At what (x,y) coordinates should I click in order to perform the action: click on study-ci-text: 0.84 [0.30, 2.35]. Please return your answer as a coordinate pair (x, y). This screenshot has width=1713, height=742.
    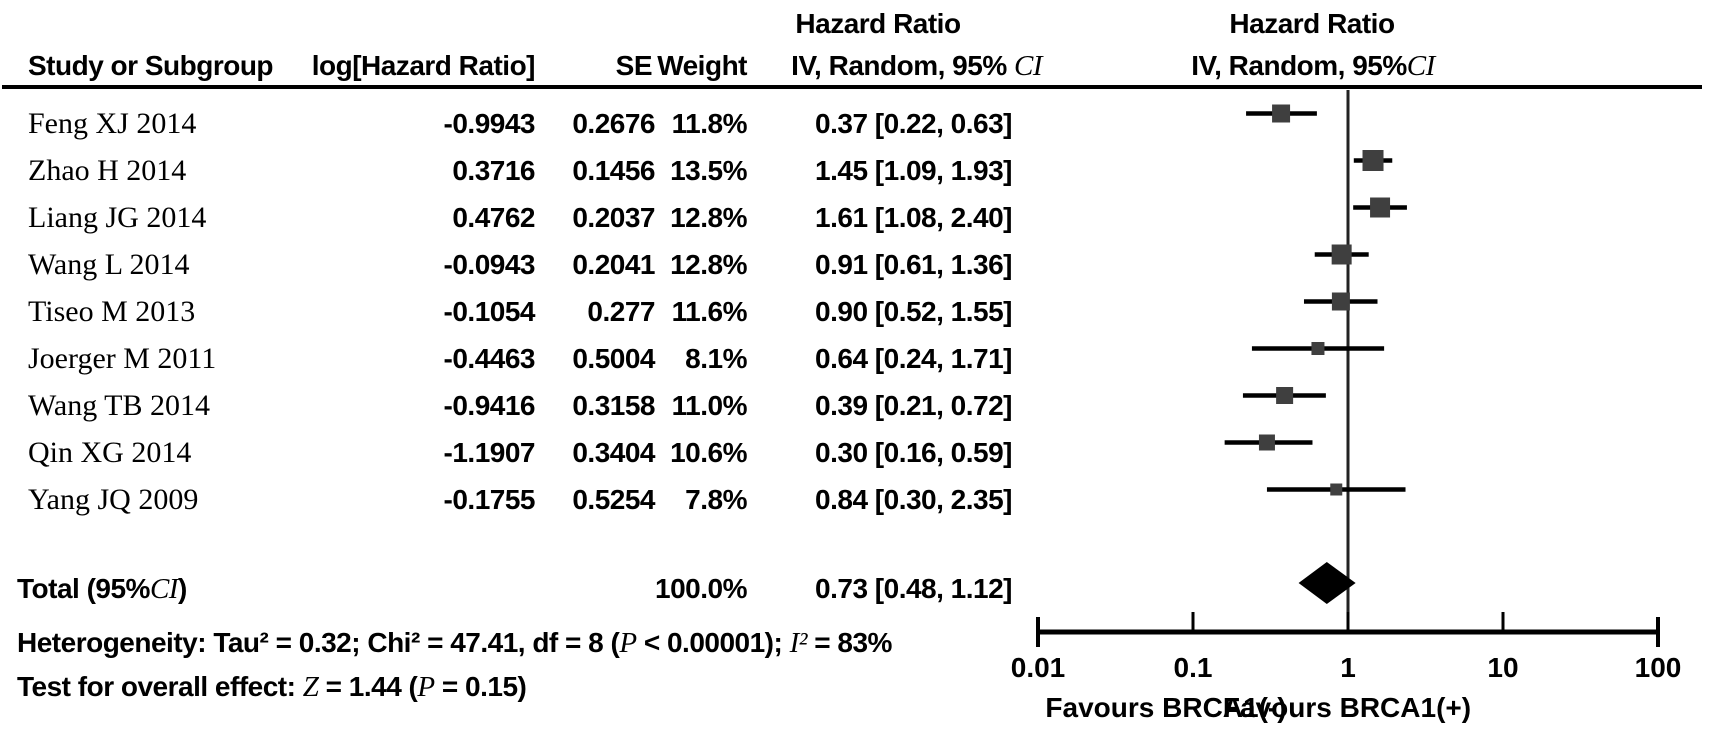
    Looking at the image, I should click on (913, 499).